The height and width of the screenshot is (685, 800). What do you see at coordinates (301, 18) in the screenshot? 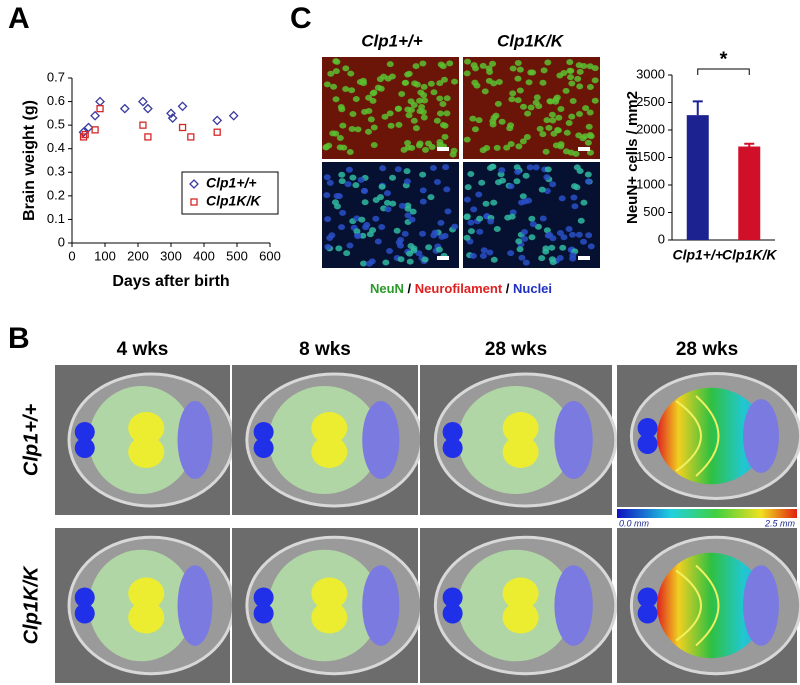
I see `panel-label: C` at bounding box center [301, 18].